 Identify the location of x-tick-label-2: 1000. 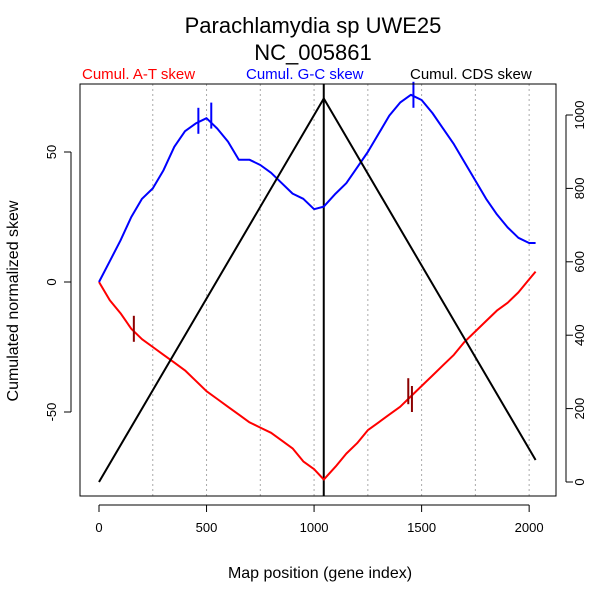
(314, 527).